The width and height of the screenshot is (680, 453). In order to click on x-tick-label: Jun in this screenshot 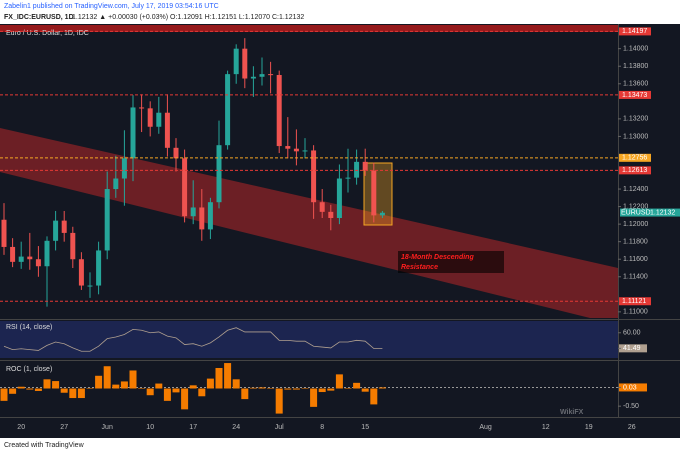, I will do `click(107, 427)`.